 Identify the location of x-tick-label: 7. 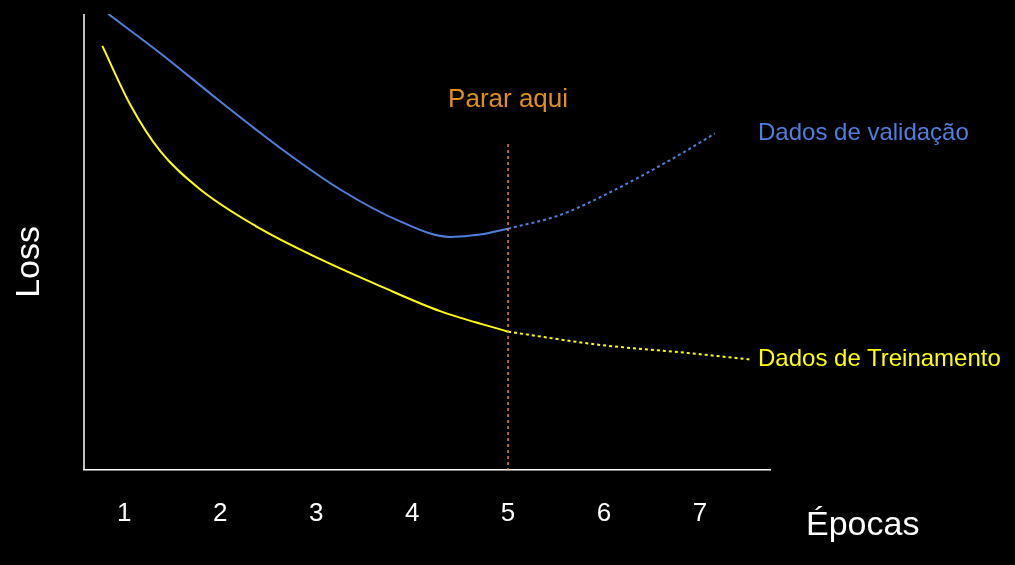
(700, 511).